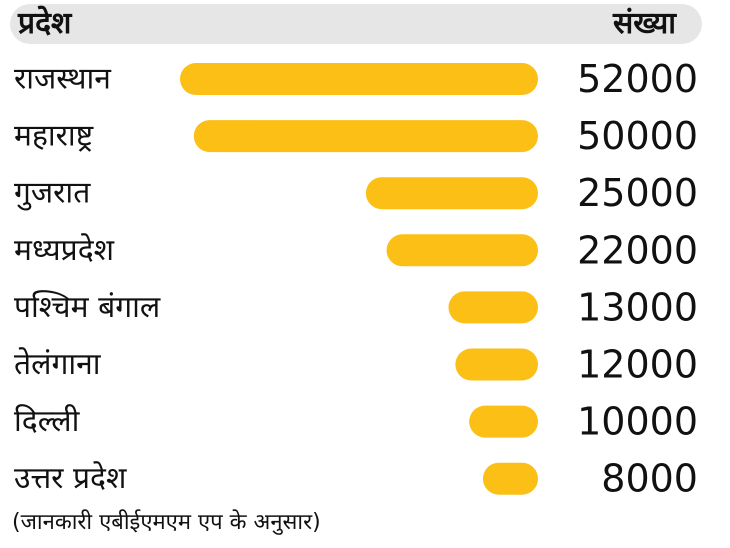 This screenshot has width=730, height=548. I want to click on value-label: 12000, so click(637, 365).